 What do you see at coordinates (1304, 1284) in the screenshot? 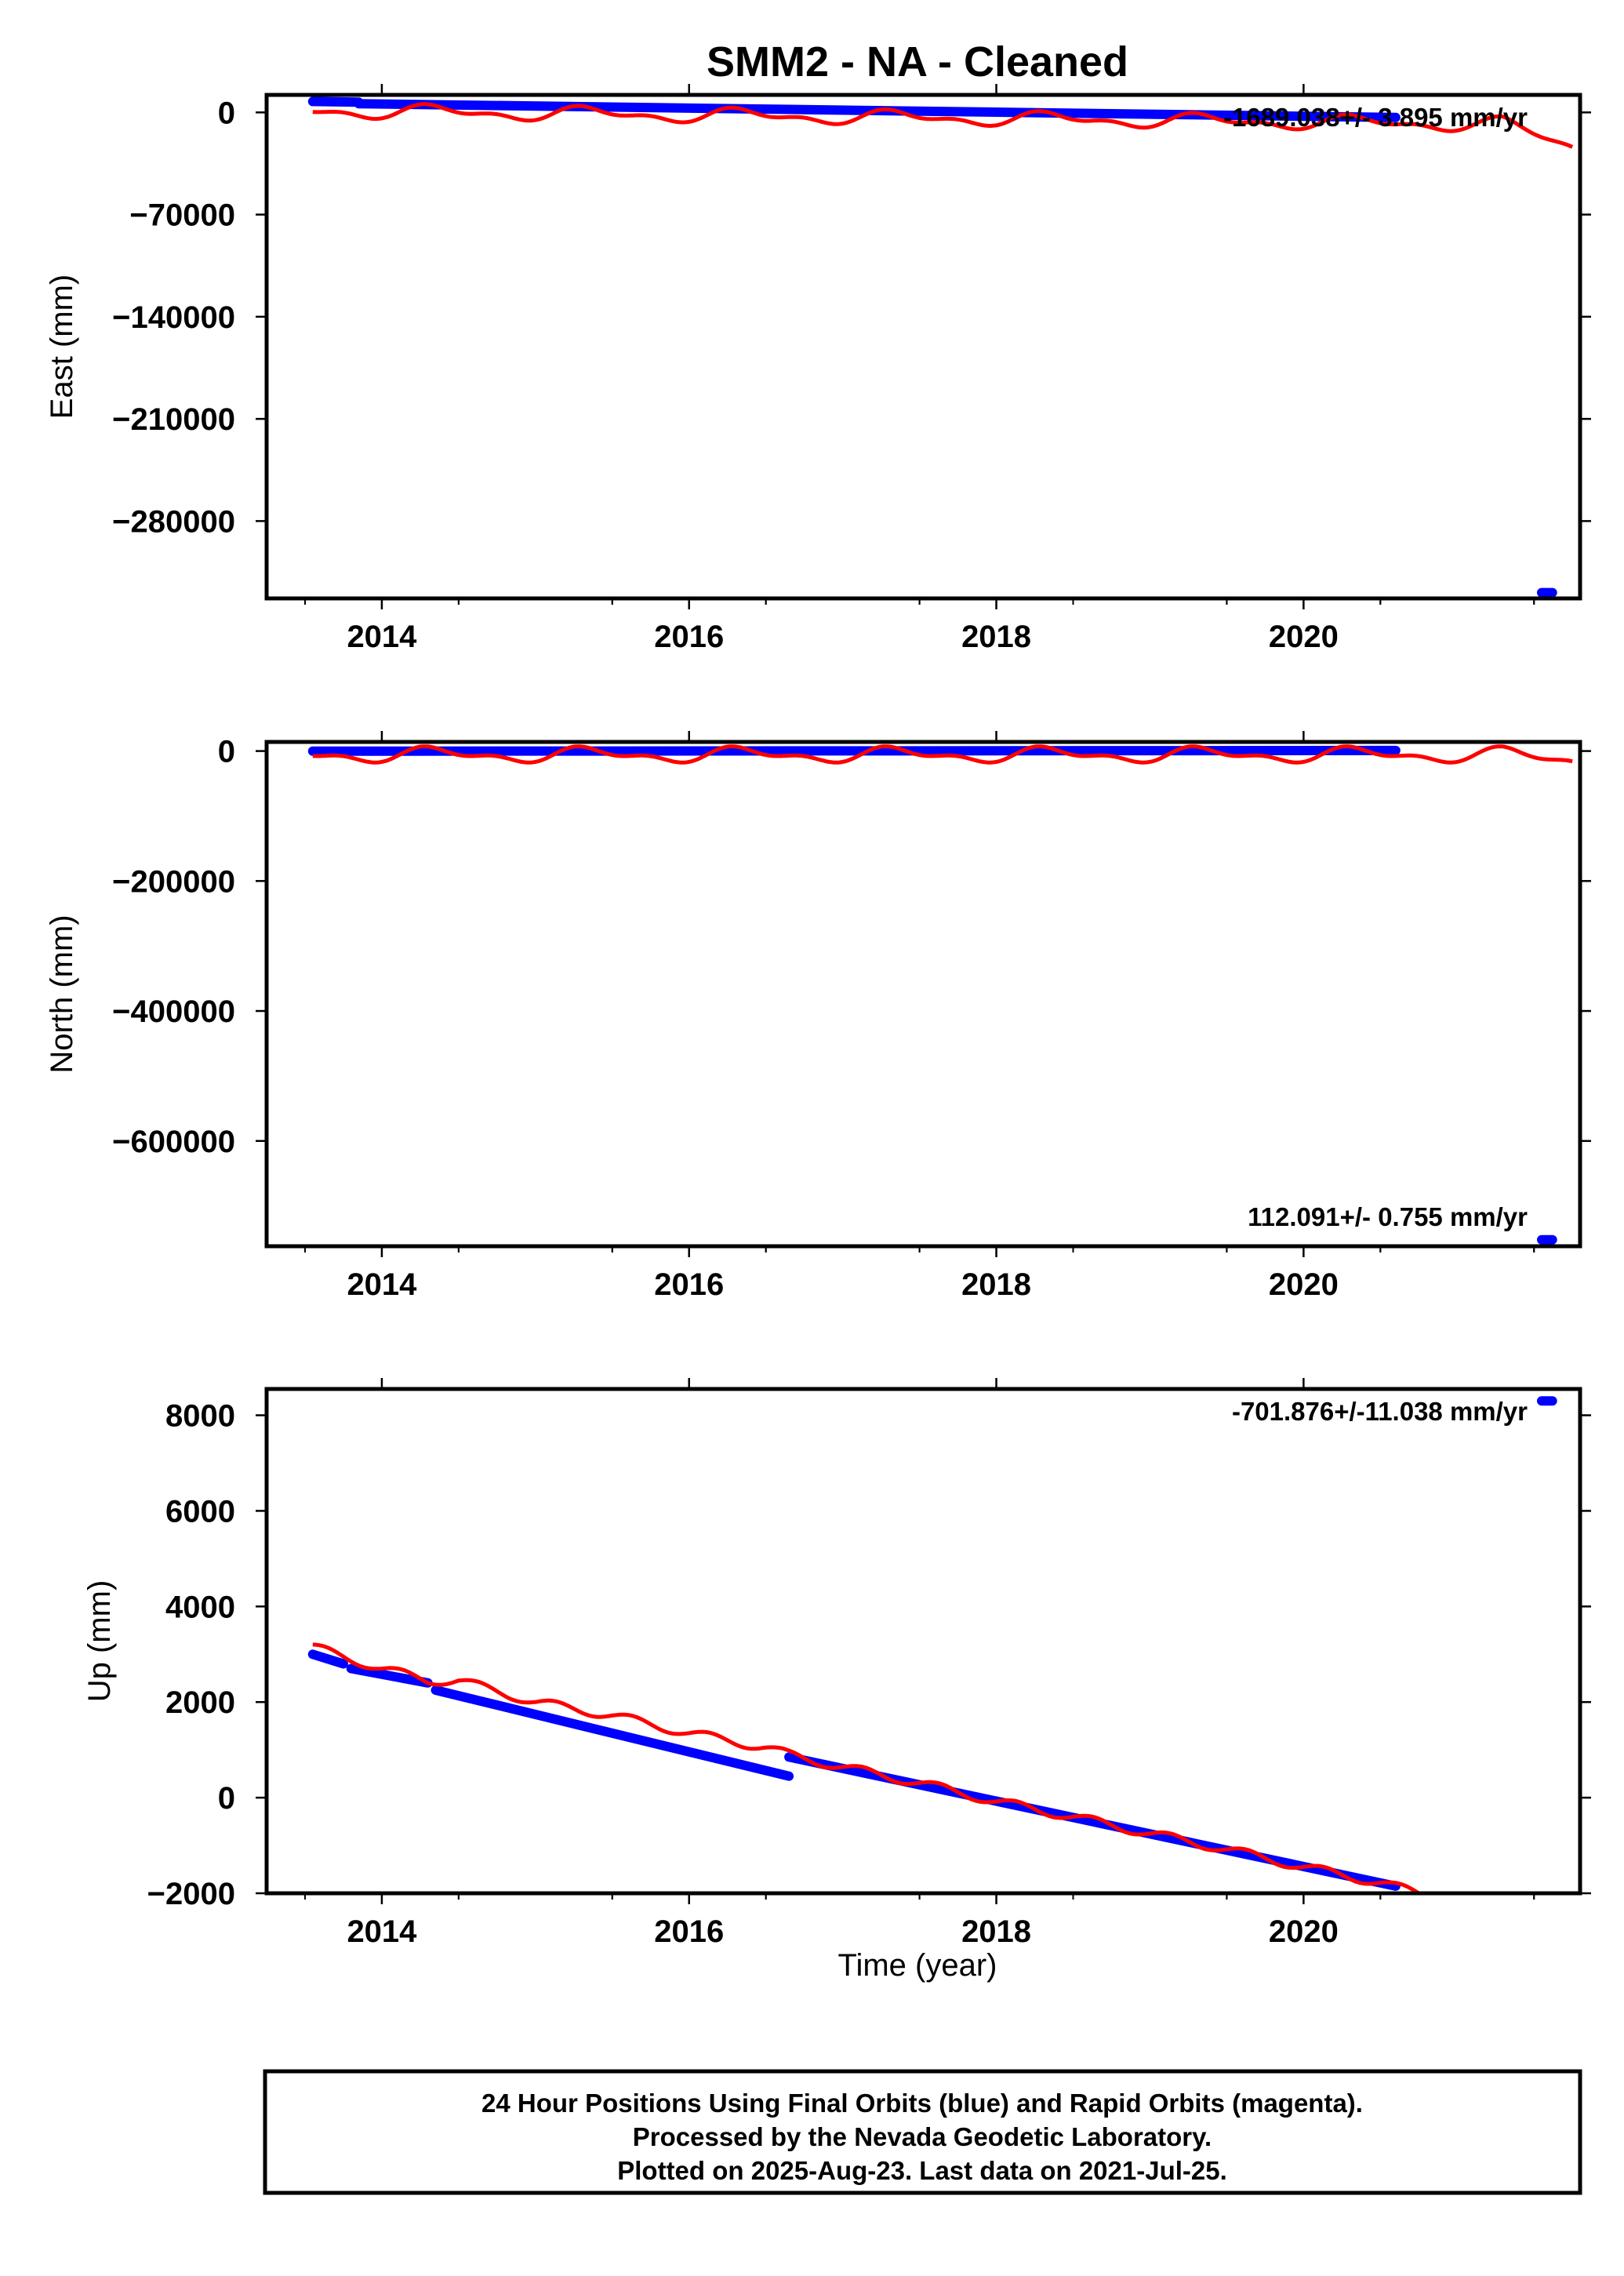
I see `north-x-tick-label: 2020` at bounding box center [1304, 1284].